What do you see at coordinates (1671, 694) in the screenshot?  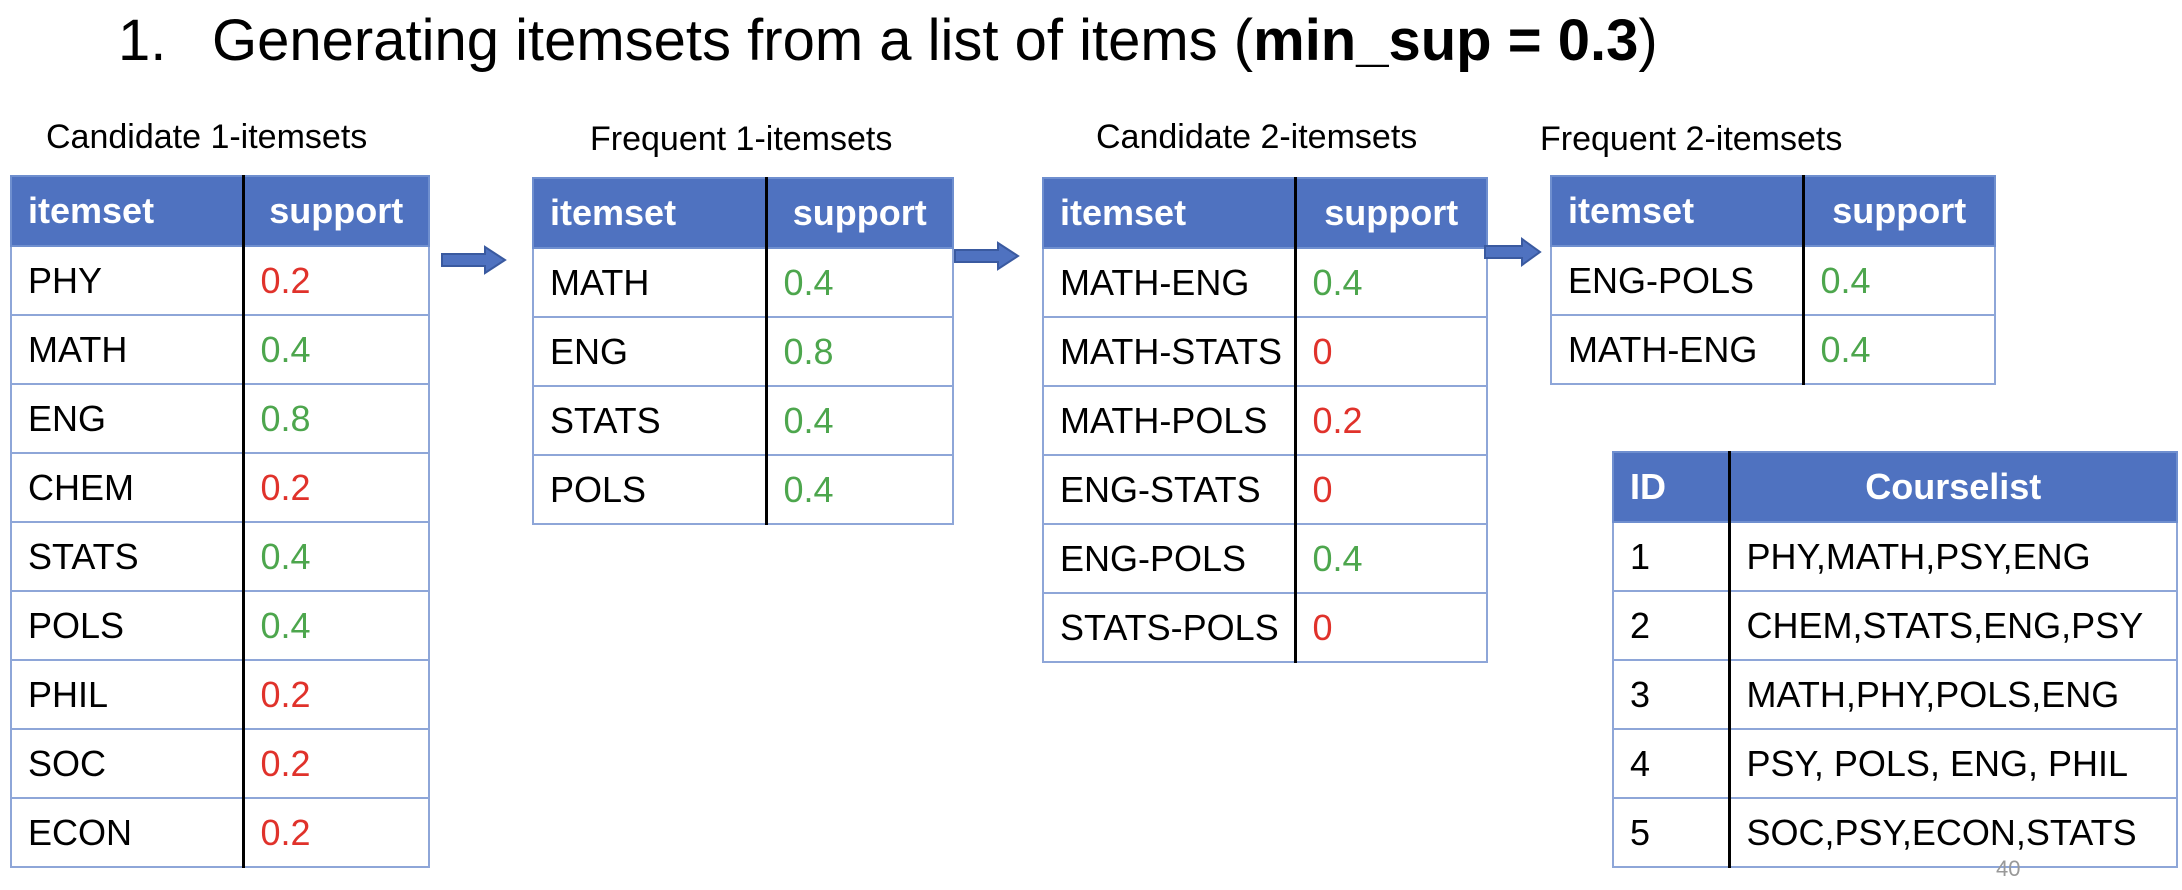 I see `course-id-cell: 3` at bounding box center [1671, 694].